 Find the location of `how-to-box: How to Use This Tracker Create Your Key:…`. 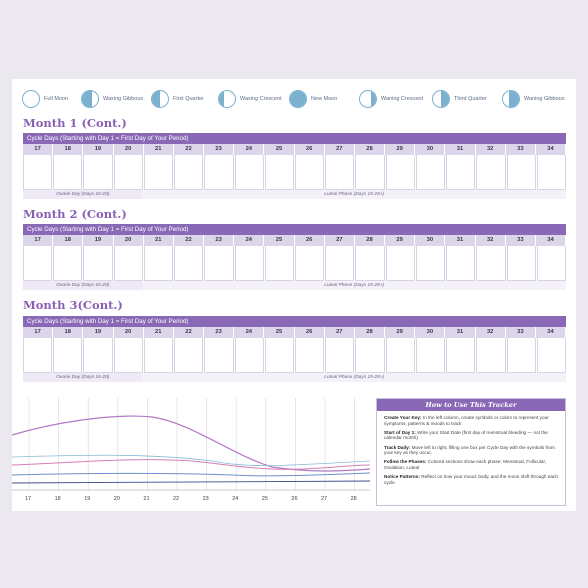

how-to-box: How to Use This Tracker Create Your Key:… is located at coordinates (471, 452).